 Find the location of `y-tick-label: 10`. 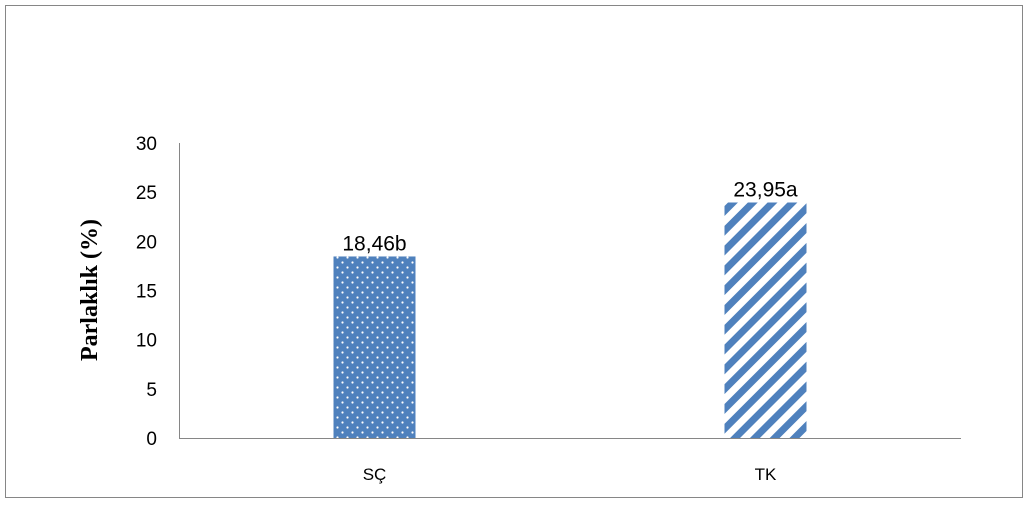

y-tick-label: 10 is located at coordinates (146, 341).